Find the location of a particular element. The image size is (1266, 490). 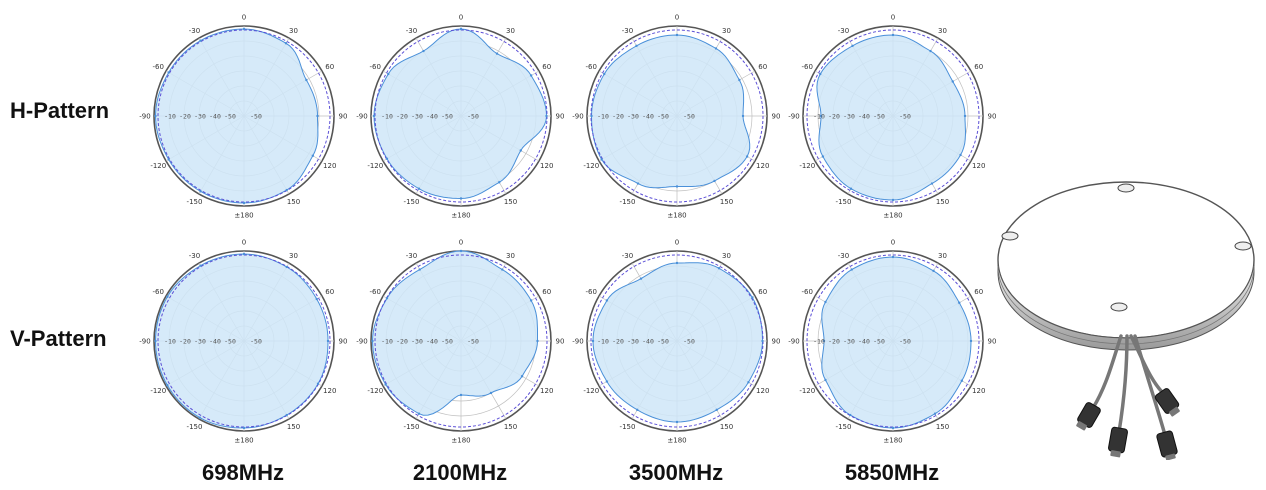

frequency-label-5850: 5850MHz is located at coordinates (892, 472).